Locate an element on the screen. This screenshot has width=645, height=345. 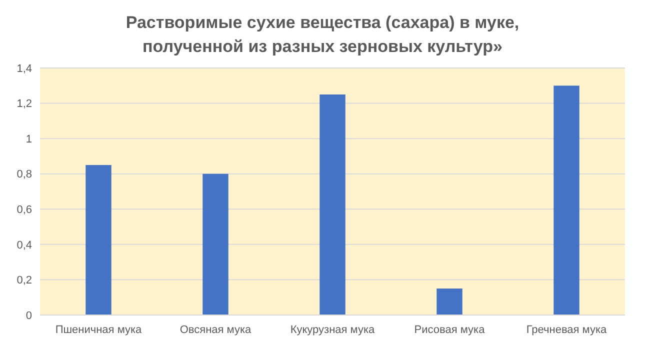
y-tick-label: 1,4 is located at coordinates (24, 68).